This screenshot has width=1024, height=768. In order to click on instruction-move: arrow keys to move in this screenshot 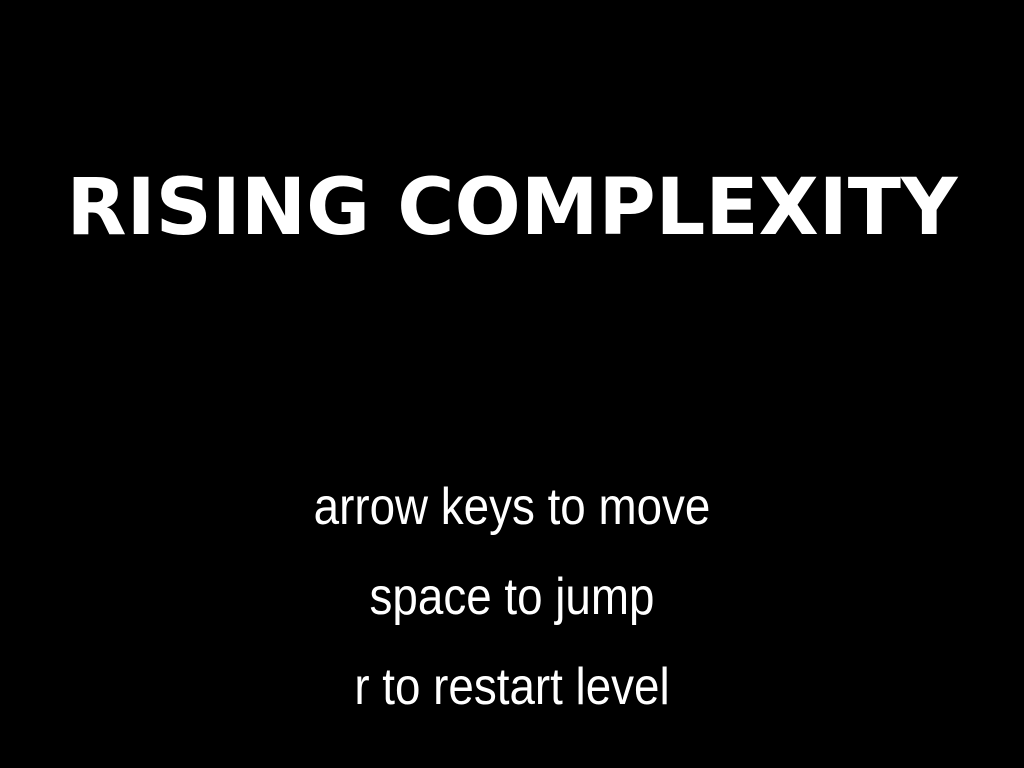, I will do `click(512, 507)`.